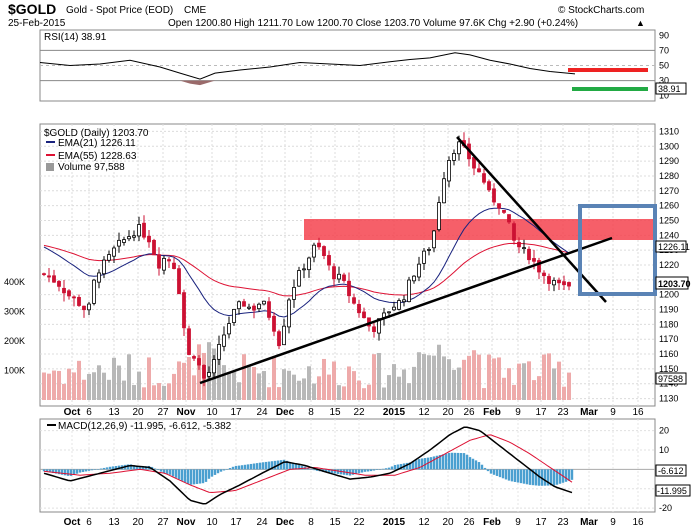 This screenshot has width=700, height=530. I want to click on price-tick-label: 1200, so click(669, 295).